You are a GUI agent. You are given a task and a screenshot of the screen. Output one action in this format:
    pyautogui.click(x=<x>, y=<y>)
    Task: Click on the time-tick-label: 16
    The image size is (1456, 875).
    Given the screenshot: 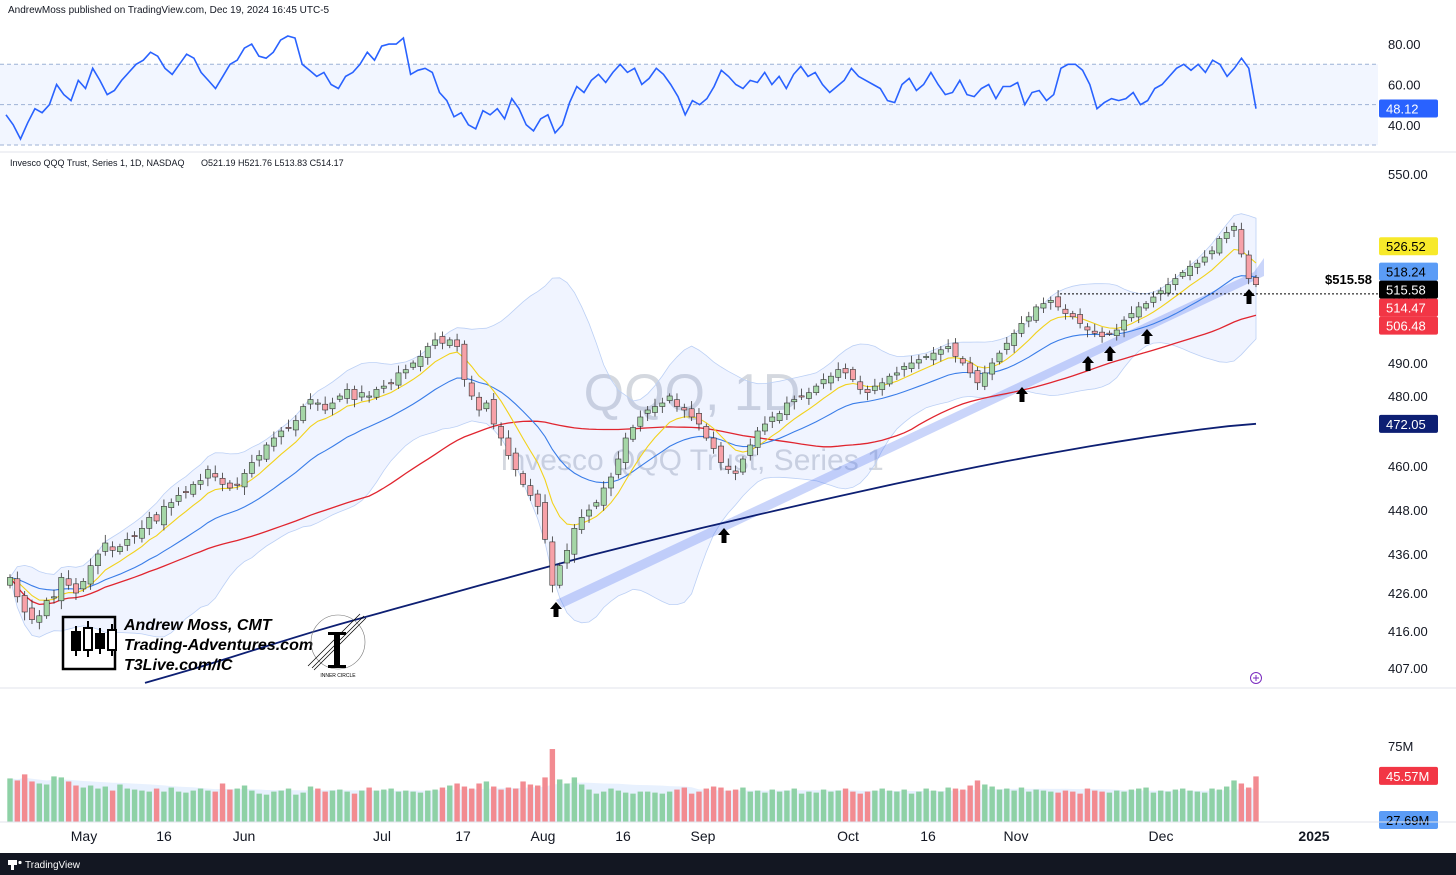 What is the action you would take?
    pyautogui.click(x=928, y=836)
    